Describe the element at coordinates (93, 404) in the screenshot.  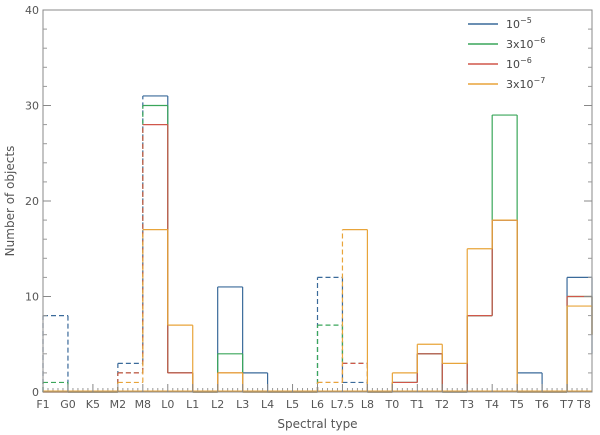
I see `x-tick-label: K5` at that location.